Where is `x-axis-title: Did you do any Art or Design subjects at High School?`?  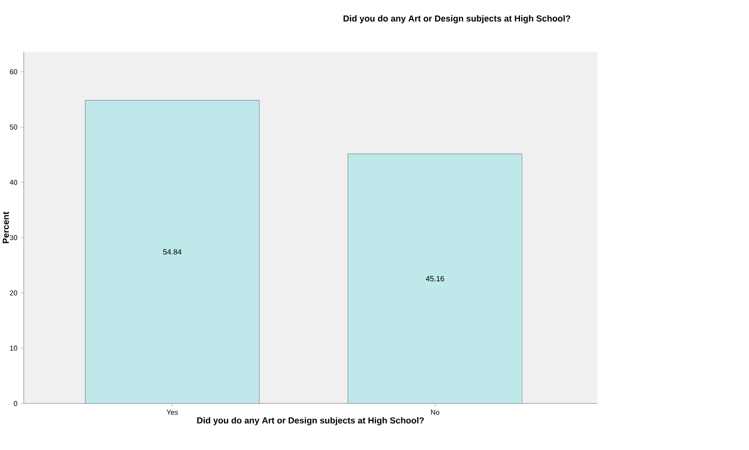
x-axis-title: Did you do any Art or Design subjects at High School? is located at coordinates (310, 421).